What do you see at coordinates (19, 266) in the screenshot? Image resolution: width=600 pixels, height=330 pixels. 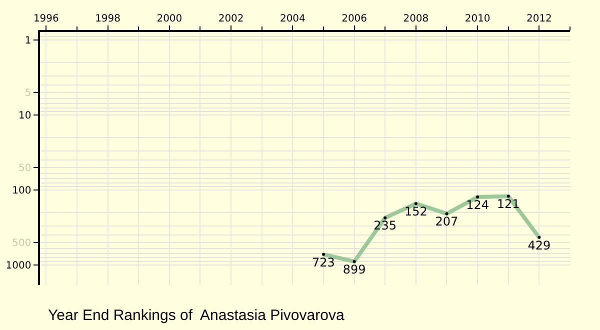 I see `y-tick-label: 1000` at bounding box center [19, 266].